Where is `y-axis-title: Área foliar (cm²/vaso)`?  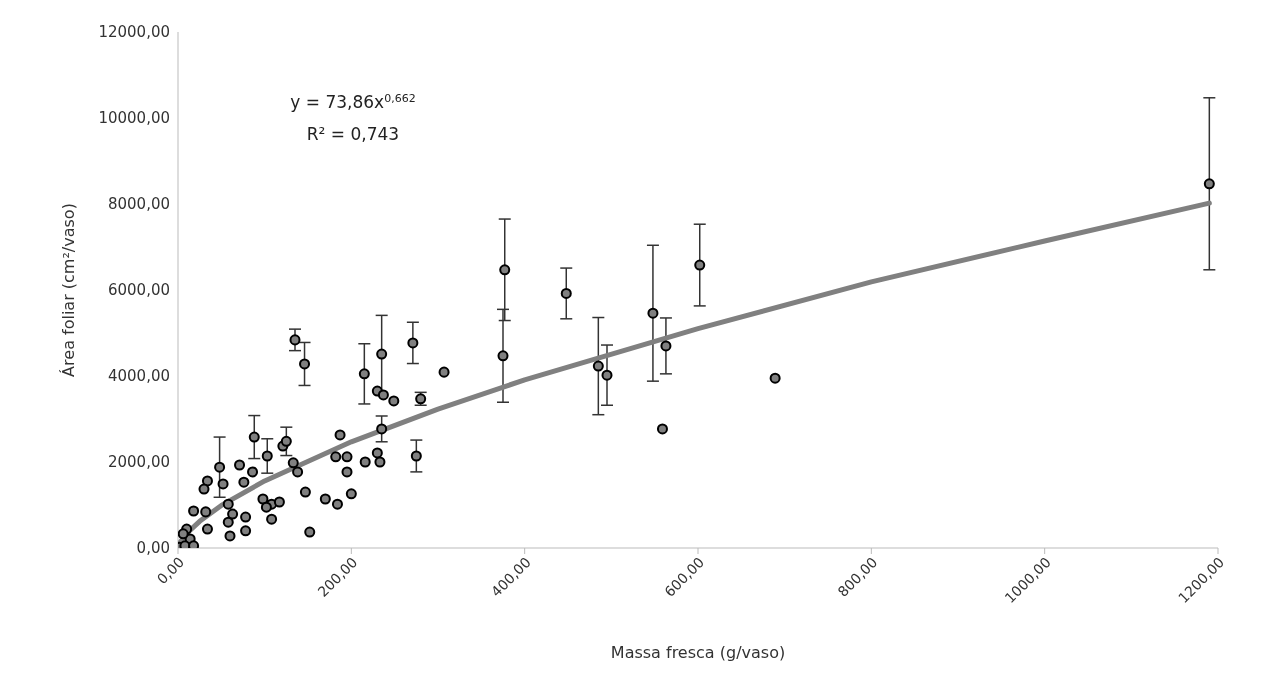 y-axis-title: Área foliar (cm²/vaso) is located at coordinates (68, 290).